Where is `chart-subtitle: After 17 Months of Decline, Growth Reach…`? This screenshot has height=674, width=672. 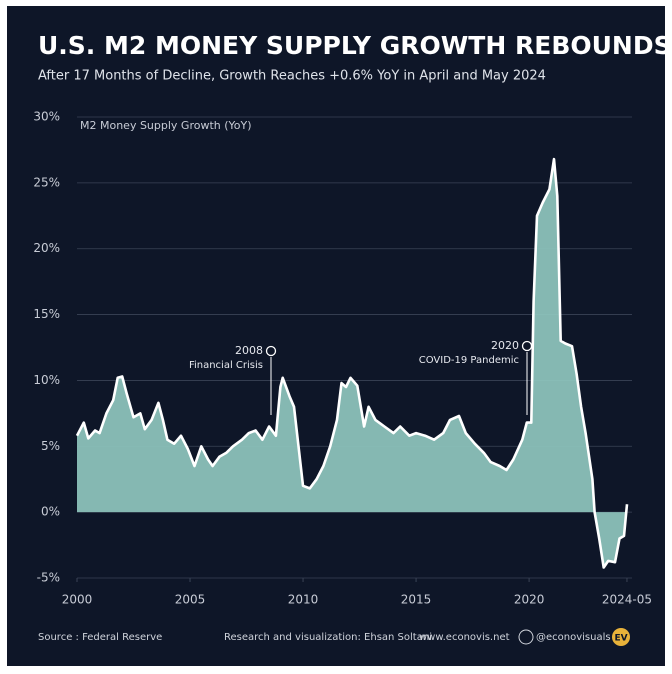
chart-subtitle: After 17 Months of Decline, Growth Reach… is located at coordinates (292, 76).